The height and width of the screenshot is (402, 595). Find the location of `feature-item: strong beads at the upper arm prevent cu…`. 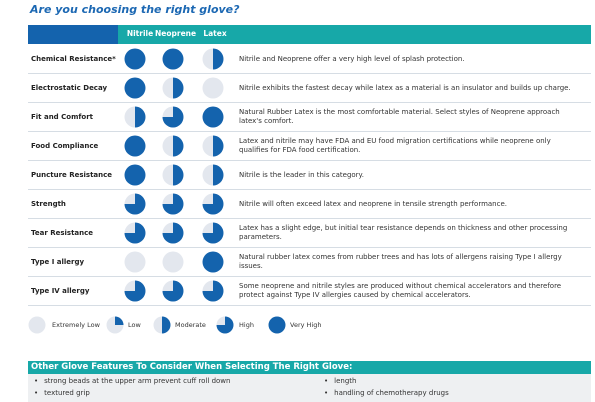

feature-item: strong beads at the upper arm prevent cu… is located at coordinates (132, 381).